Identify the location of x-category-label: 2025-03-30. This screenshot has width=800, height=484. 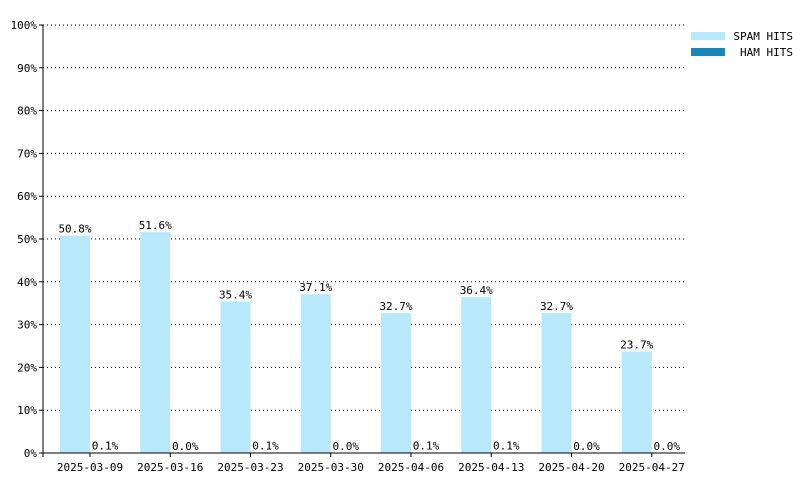
(331, 467).